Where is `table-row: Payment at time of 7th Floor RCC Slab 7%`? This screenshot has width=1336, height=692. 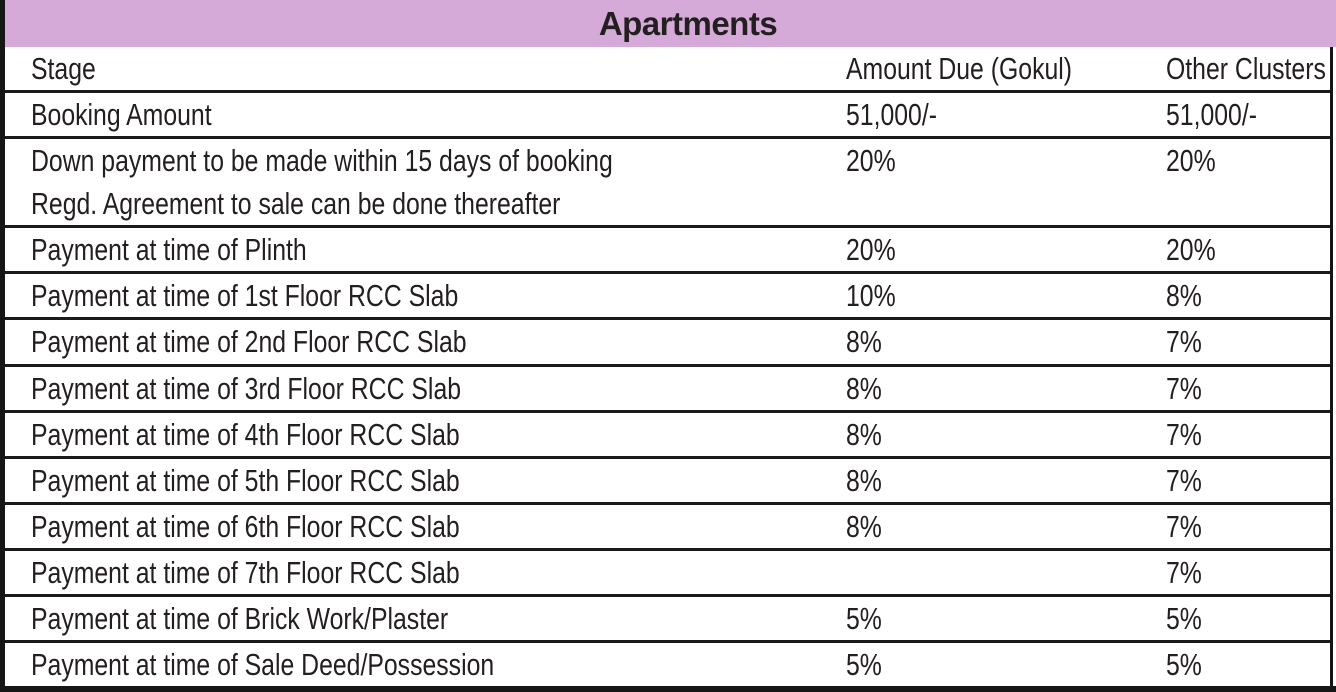 table-row: Payment at time of 7th Floor RCC Slab 7% is located at coordinates (667, 574).